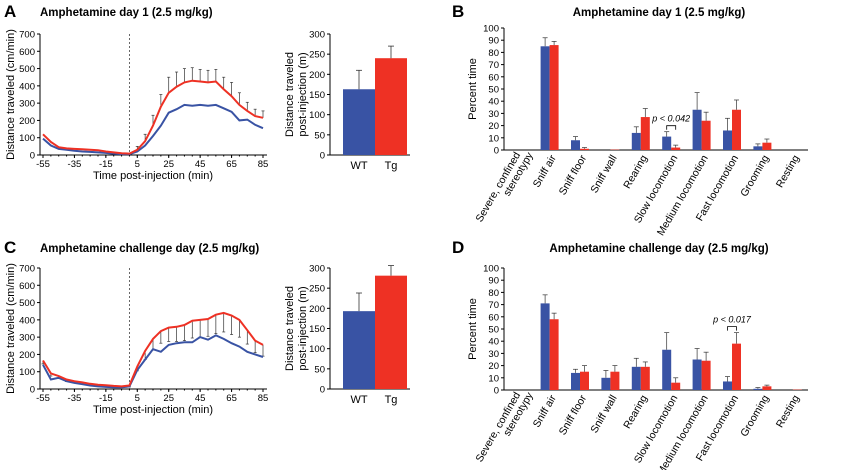  Describe the element at coordinates (303, 328) in the screenshot. I see `y-axis-label-line: post-injection (m)` at that location.